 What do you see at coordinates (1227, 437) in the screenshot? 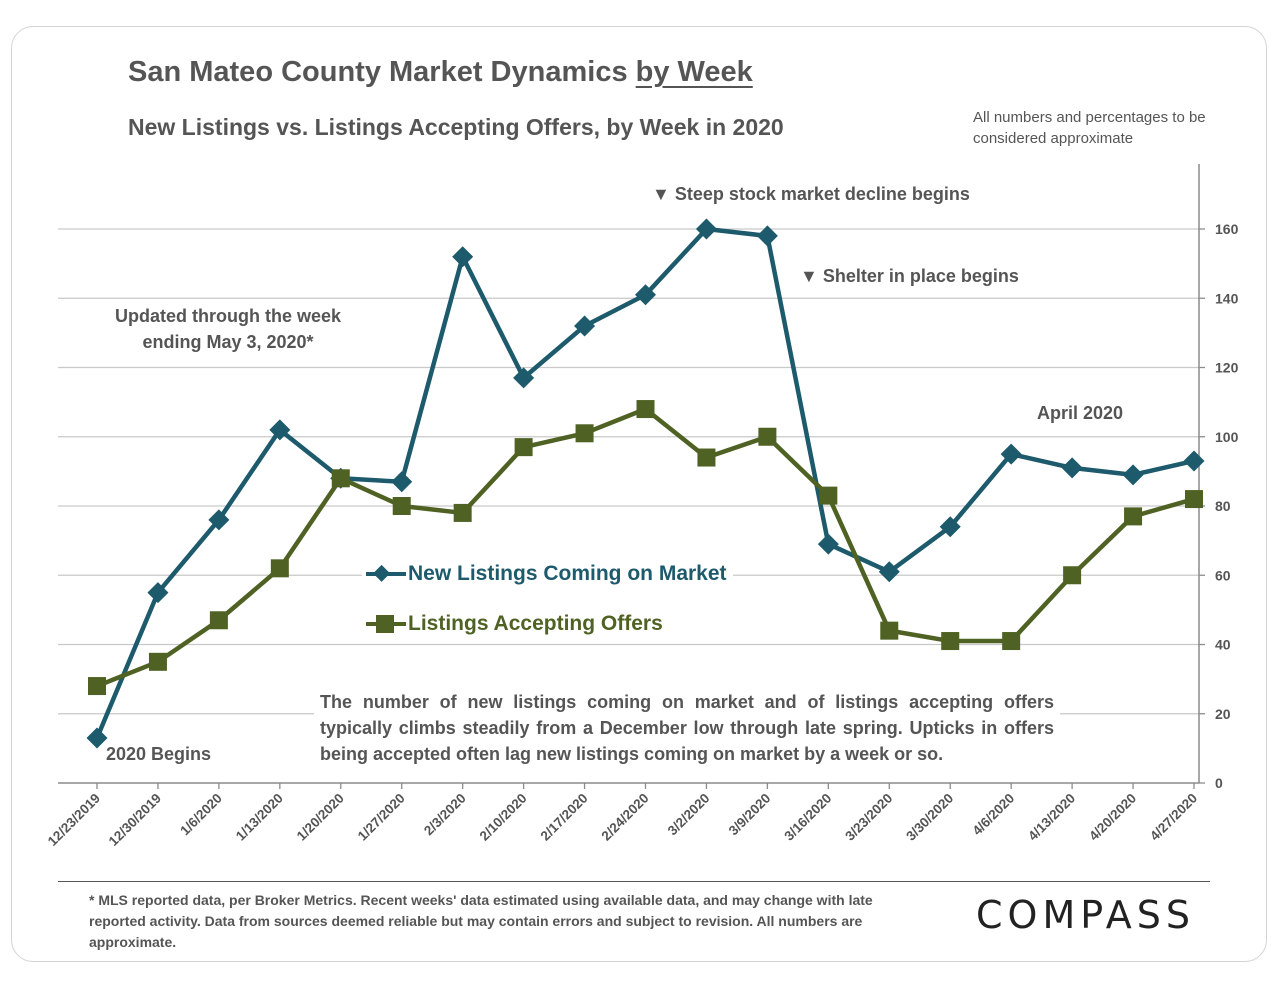
I see `y-tick-label: 100` at bounding box center [1227, 437].